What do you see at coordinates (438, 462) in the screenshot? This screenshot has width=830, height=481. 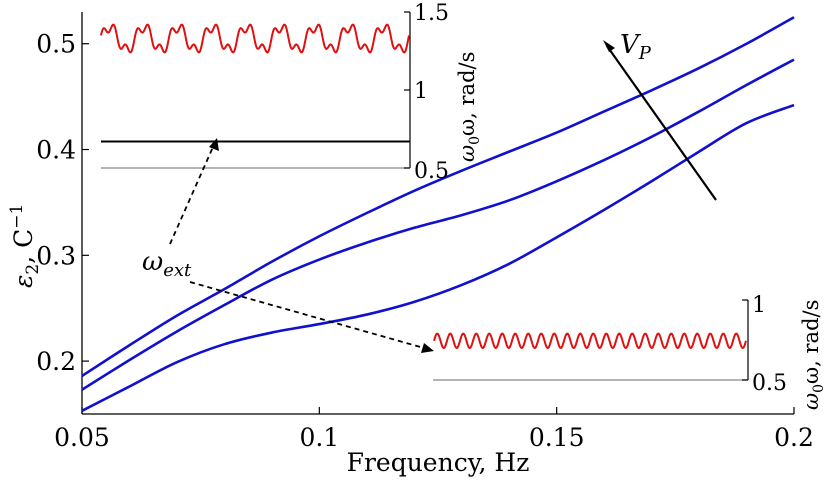 I see `x-axis-label: Frequency, Hz` at bounding box center [438, 462].